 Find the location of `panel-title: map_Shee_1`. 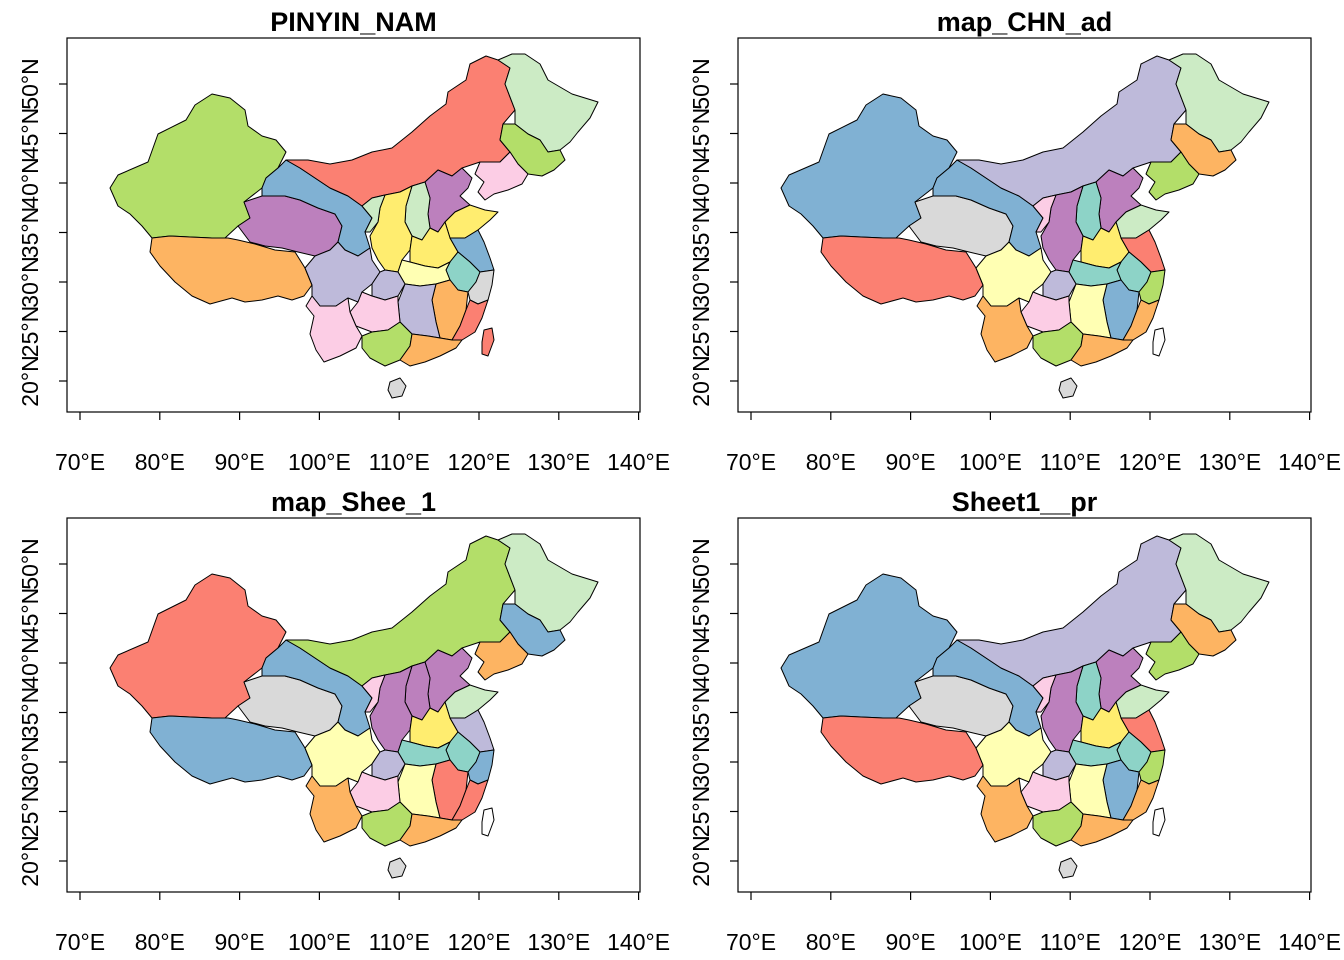

panel-title: map_Shee_1 is located at coordinates (353, 502).